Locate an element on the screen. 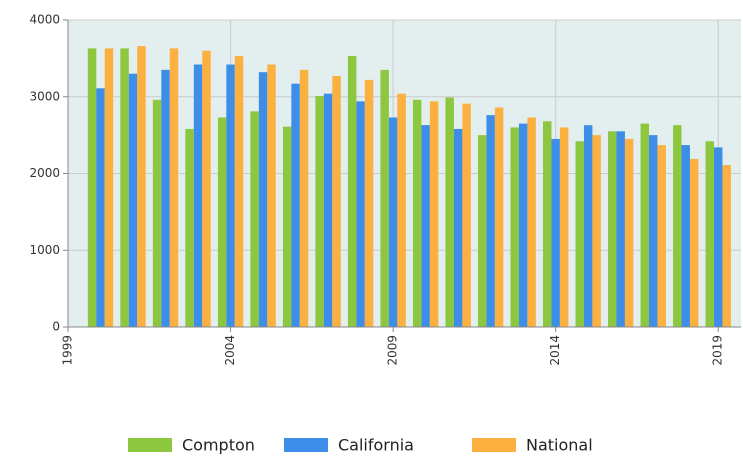 This screenshot has height=458, width=743. y-tick-label: 3000 is located at coordinates (44, 96).